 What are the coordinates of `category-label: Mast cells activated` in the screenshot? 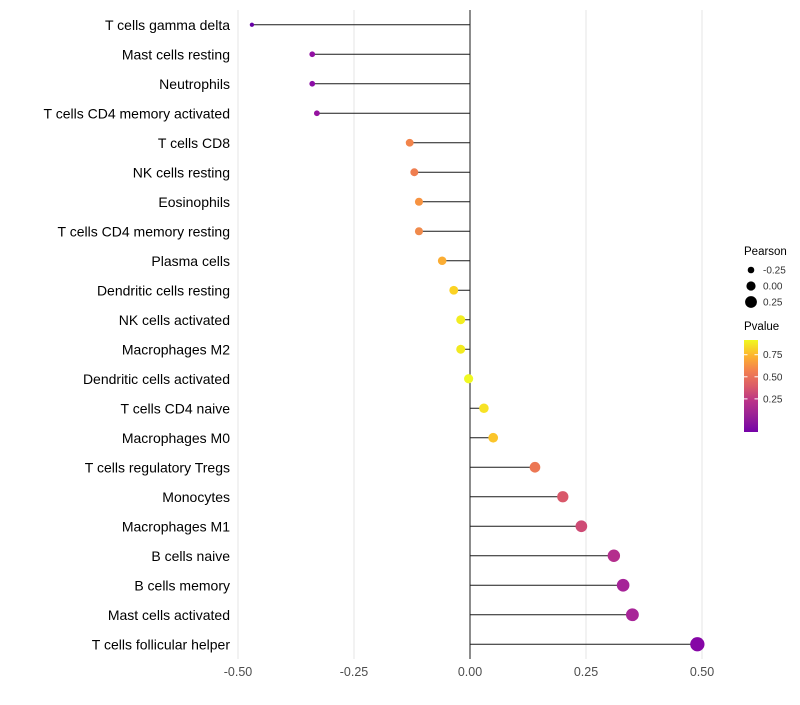 It's located at (169, 615).